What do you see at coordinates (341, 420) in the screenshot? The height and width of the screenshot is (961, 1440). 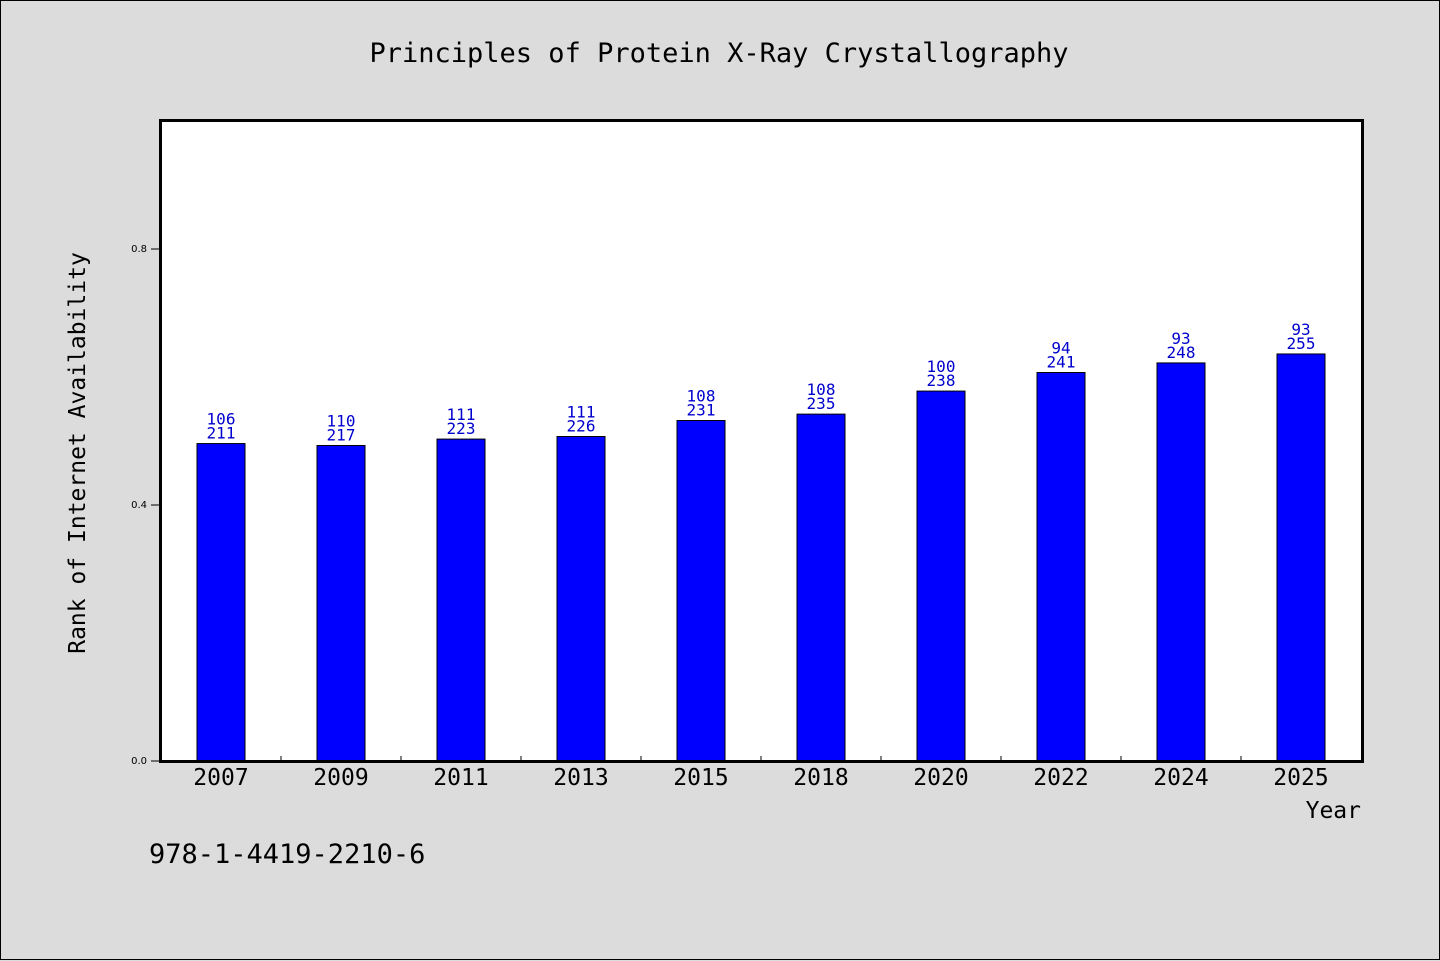 I see `data-label-top-2009: 110` at bounding box center [341, 420].